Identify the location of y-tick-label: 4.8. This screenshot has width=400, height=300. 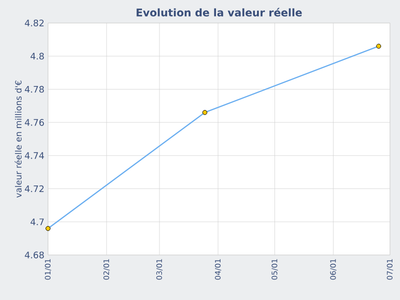
(37, 56).